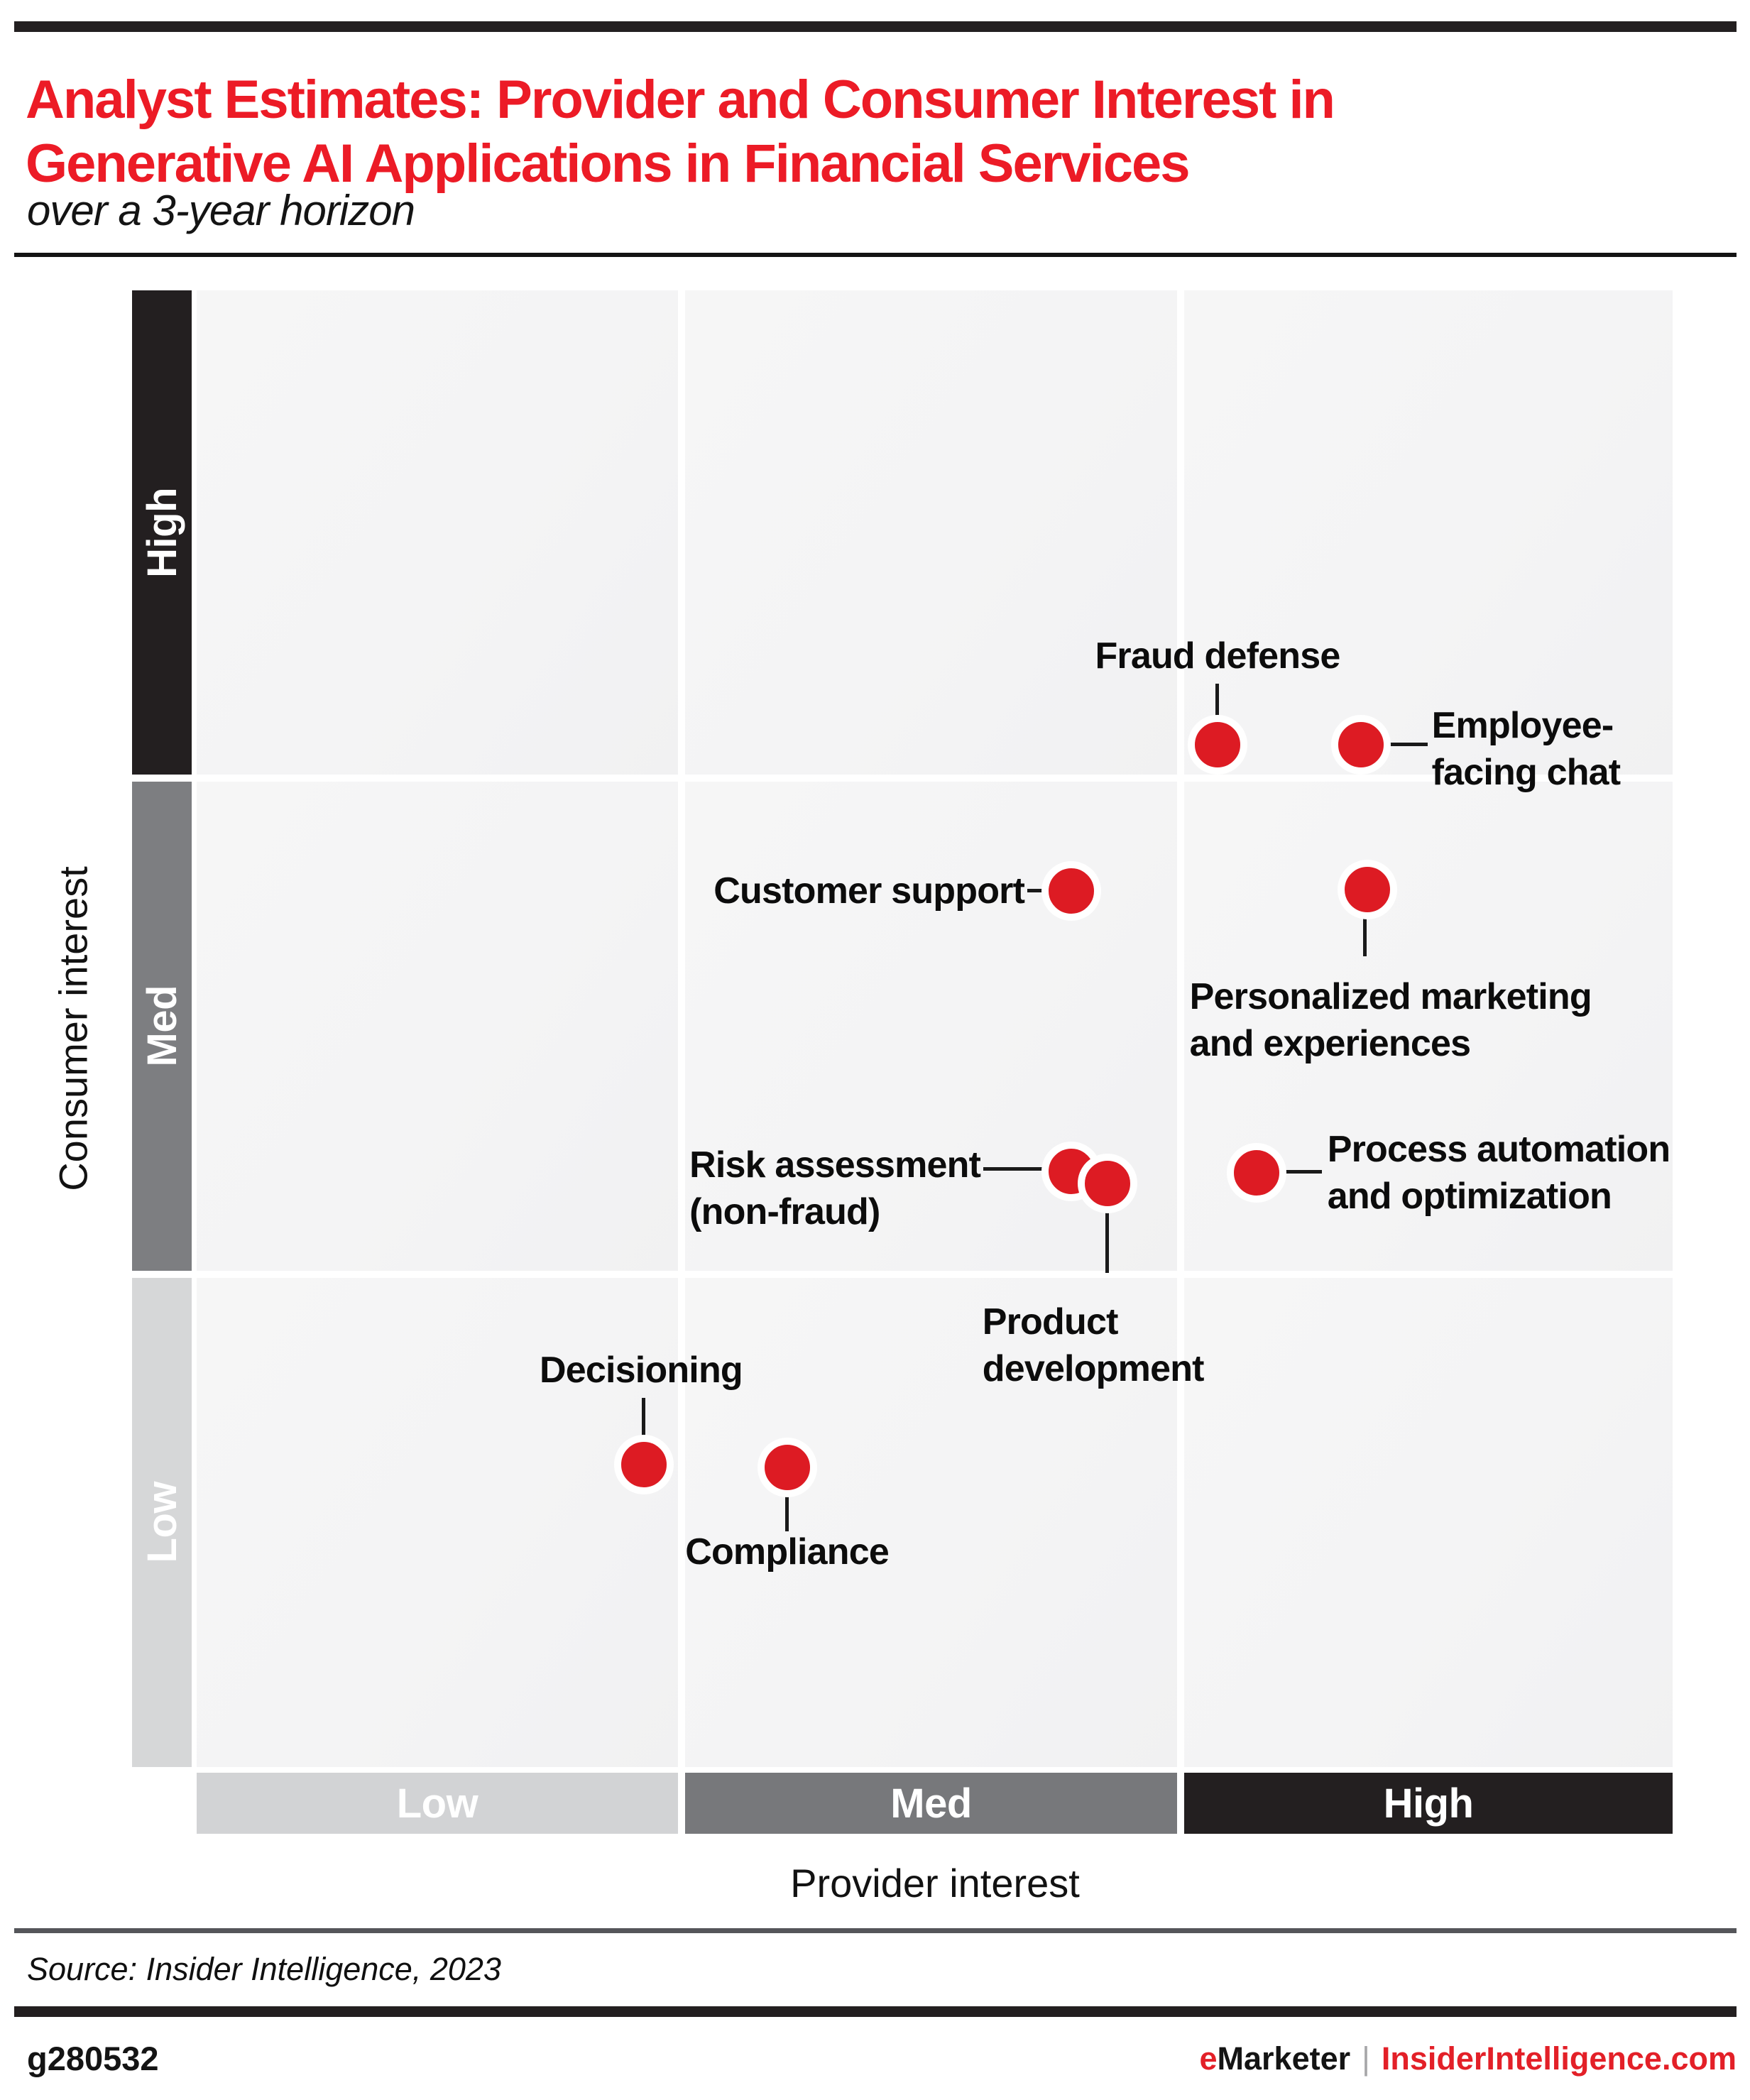 The height and width of the screenshot is (2100, 1750). What do you see at coordinates (1107, 1183) in the screenshot?
I see `product-development-dot` at bounding box center [1107, 1183].